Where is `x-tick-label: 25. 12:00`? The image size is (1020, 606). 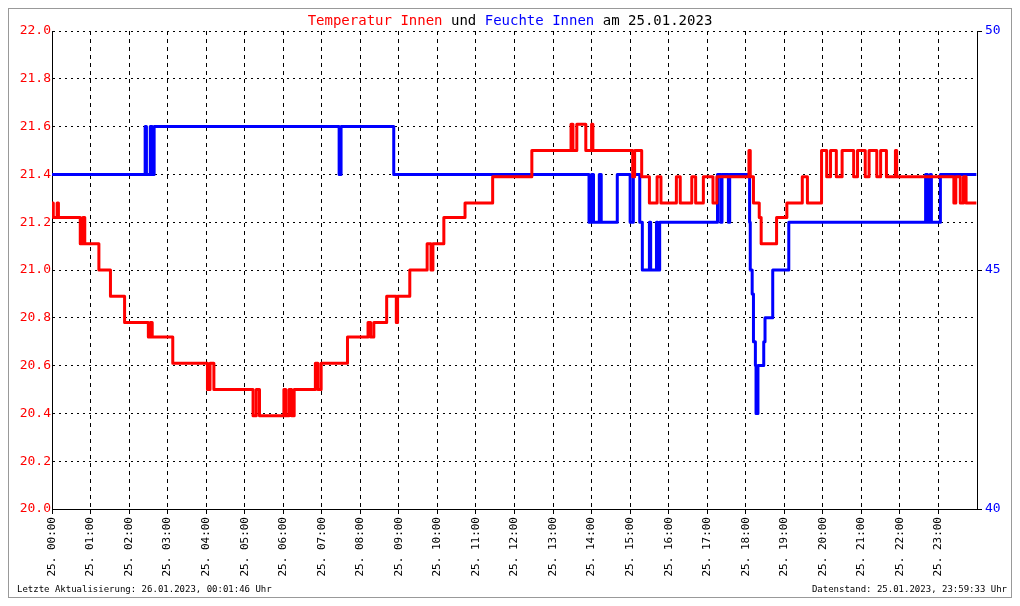 x-tick-label: 25. 12:00 is located at coordinates (514, 547).